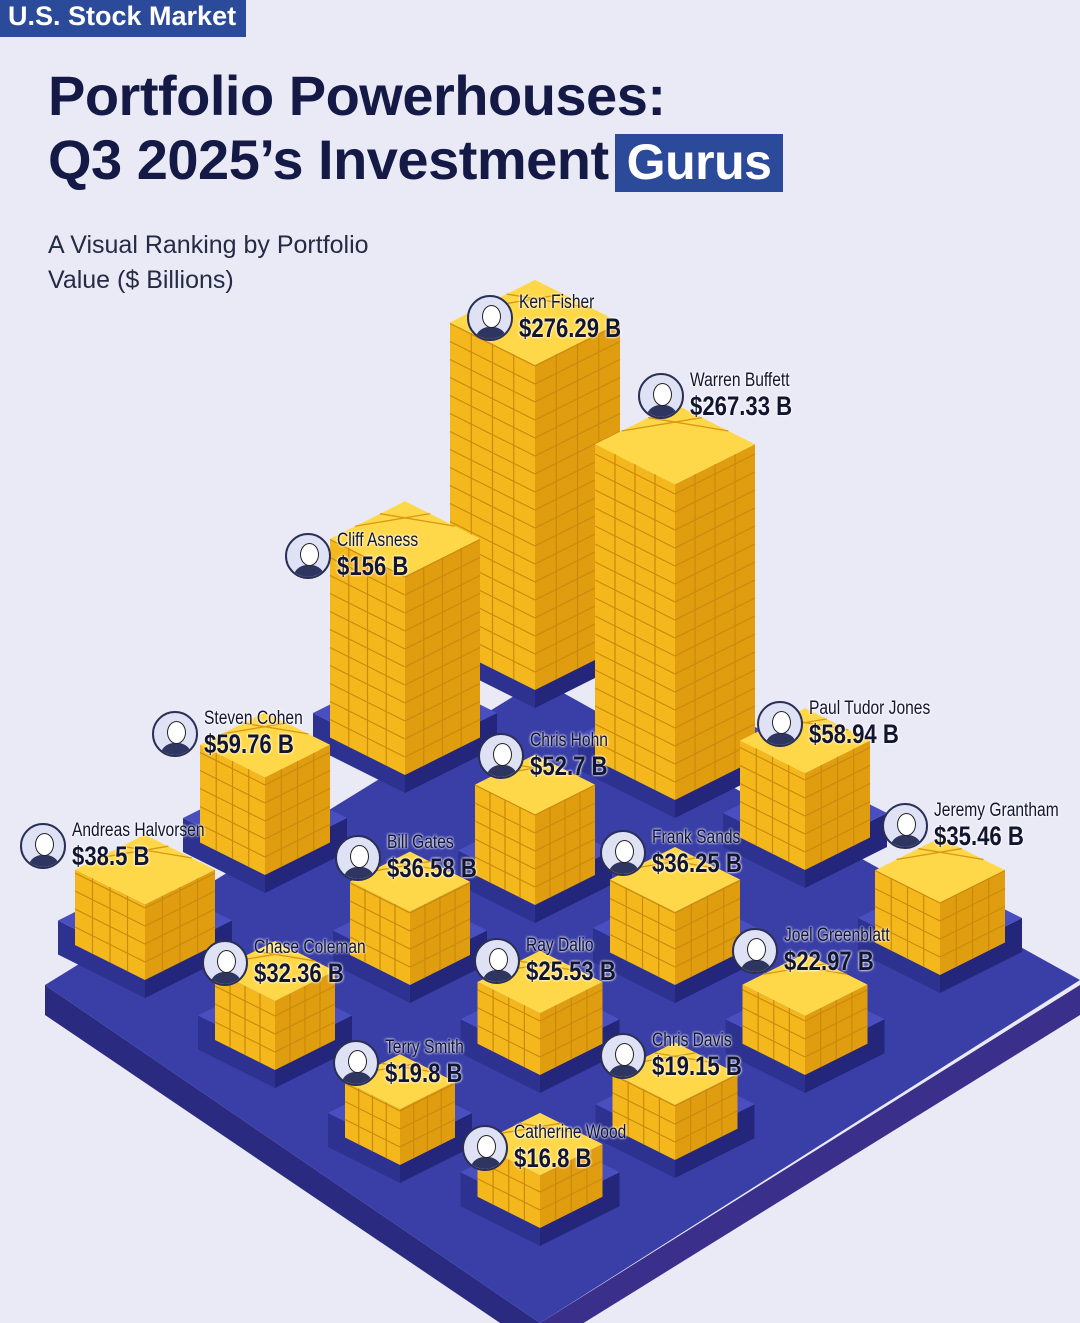  Describe the element at coordinates (328, 159) in the screenshot. I see `title-line-2: Q3 2025’s Investment` at that location.